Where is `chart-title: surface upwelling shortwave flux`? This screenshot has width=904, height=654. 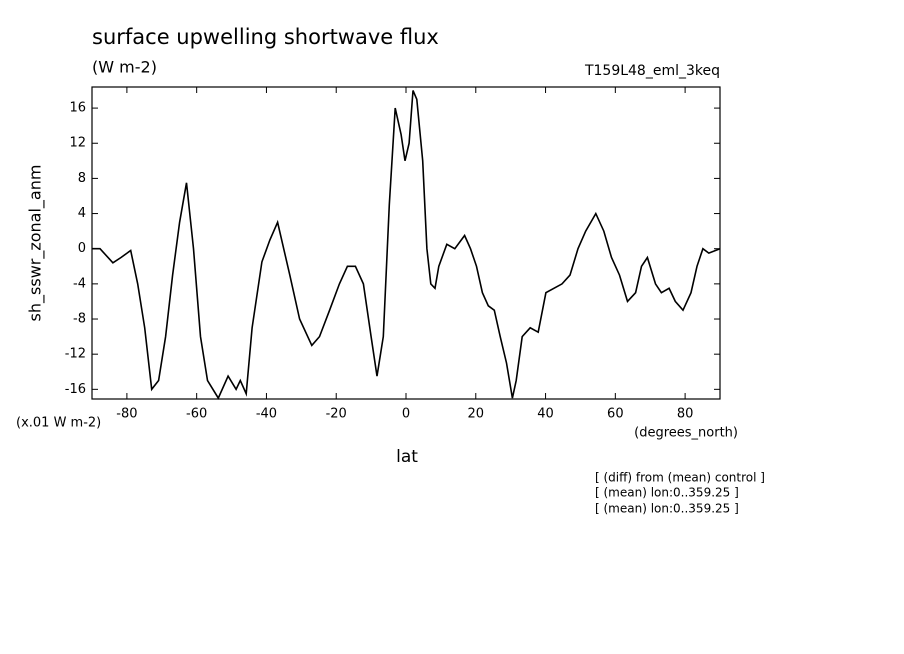
chart-title: surface upwelling shortwave flux is located at coordinates (265, 37).